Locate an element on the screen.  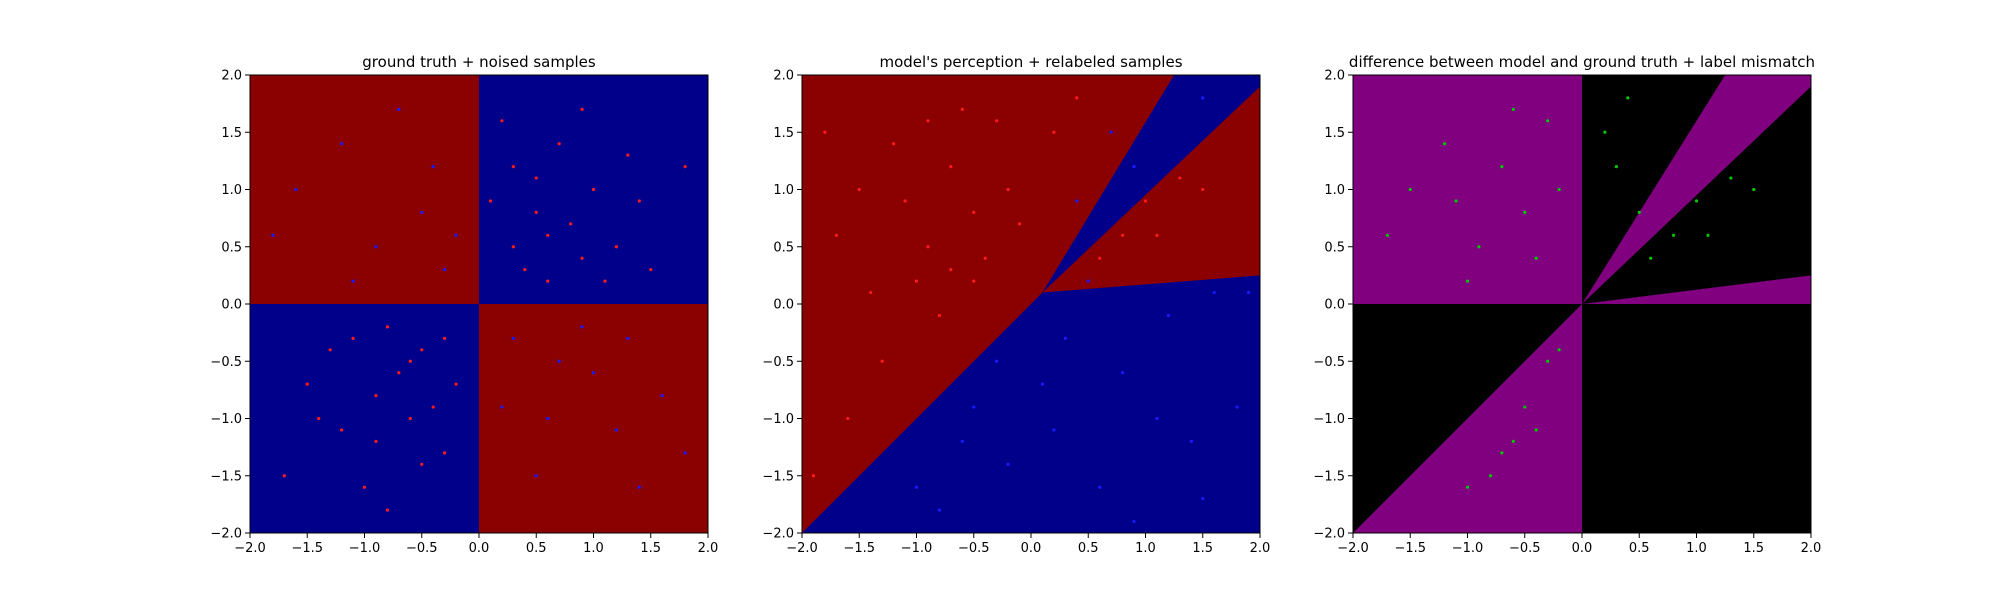
x-tick-label: −0.5 is located at coordinates (974, 548).